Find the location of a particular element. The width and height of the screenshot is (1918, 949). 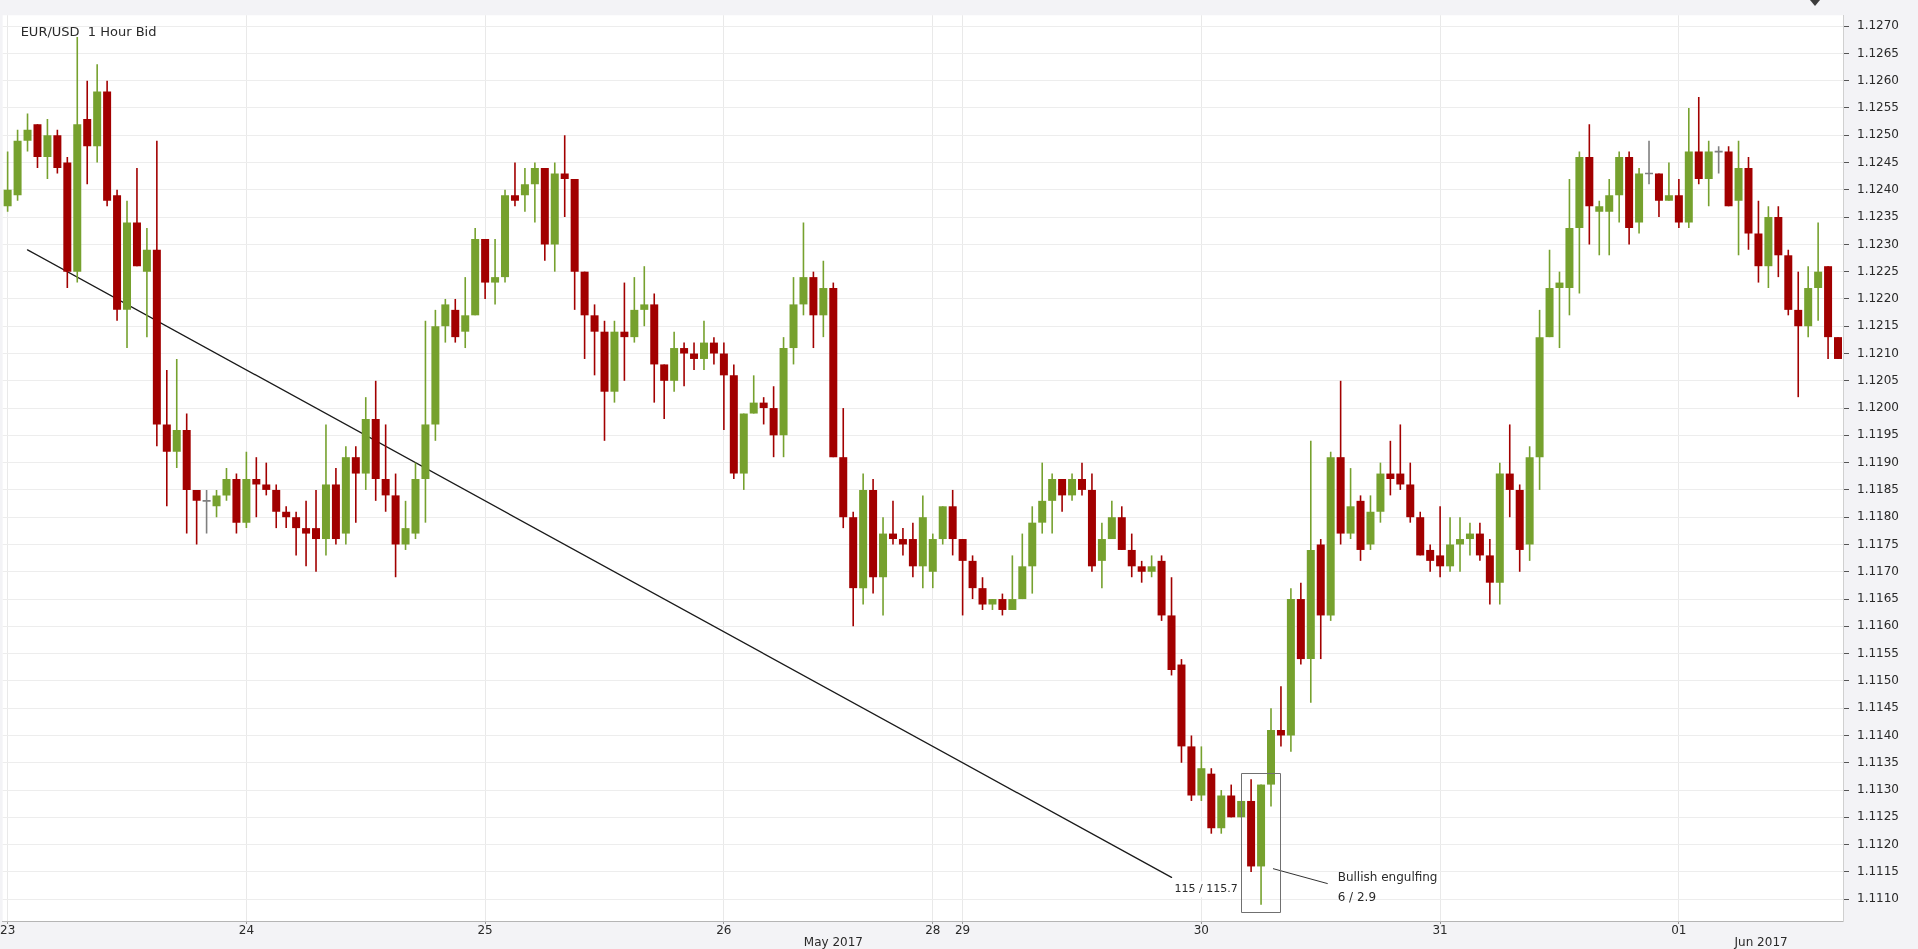

text: May 2017 is located at coordinates (833, 942).